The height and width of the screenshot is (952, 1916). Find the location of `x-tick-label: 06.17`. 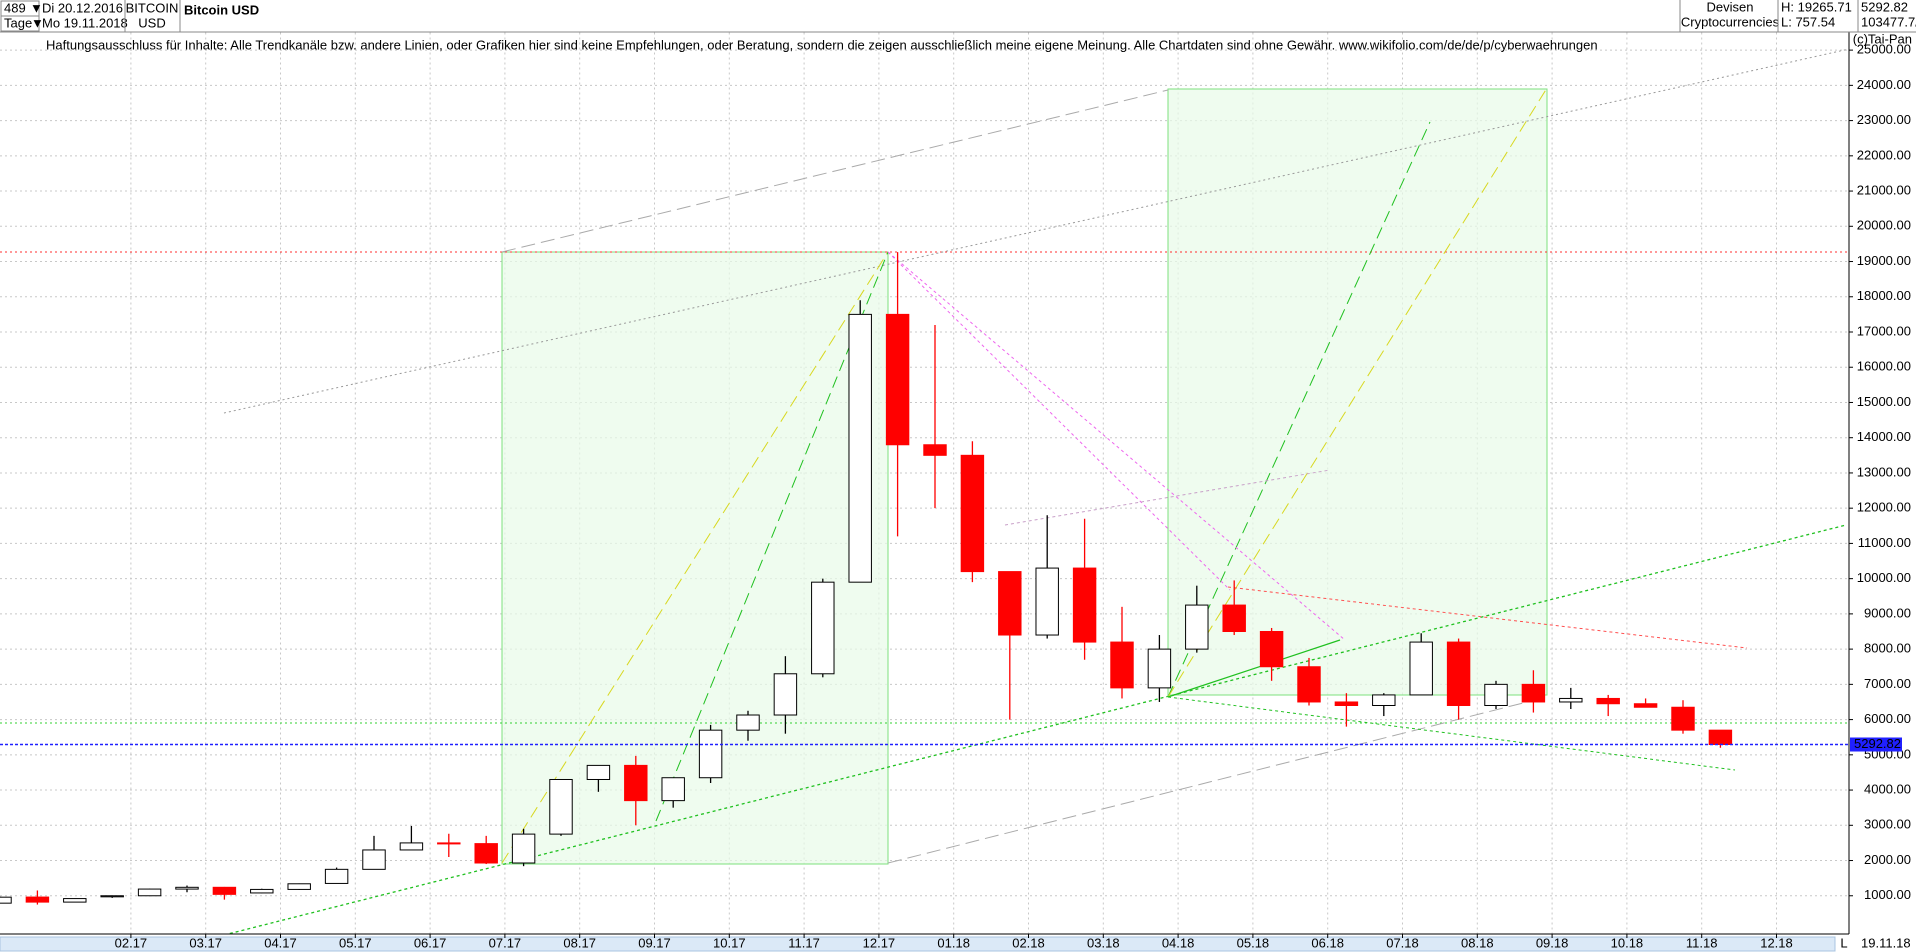

x-tick-label: 06.17 is located at coordinates (430, 942).